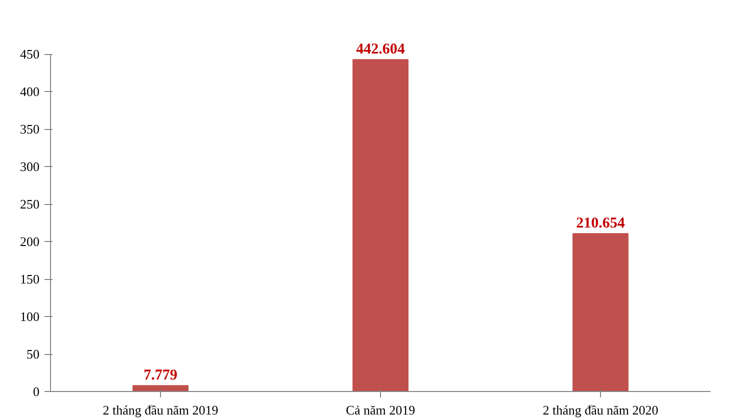  I want to click on y-tick-label: 50, so click(33, 354).